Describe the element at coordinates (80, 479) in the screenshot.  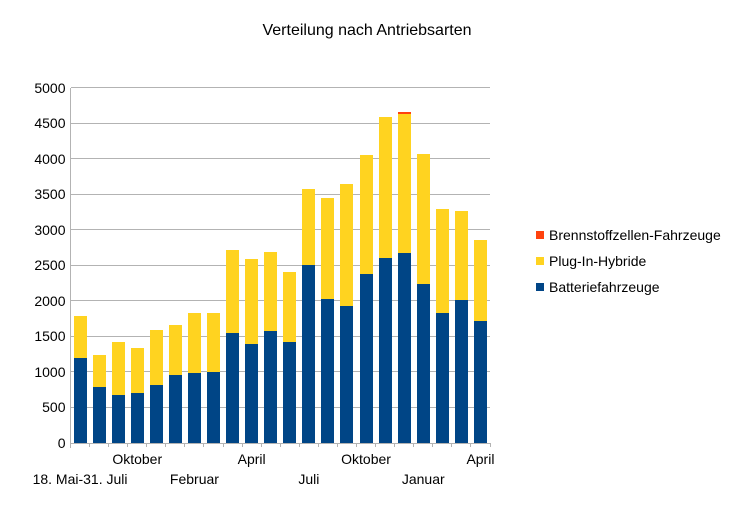
I see `x-axis-tick-label: 18. Mai-31. Juli` at that location.